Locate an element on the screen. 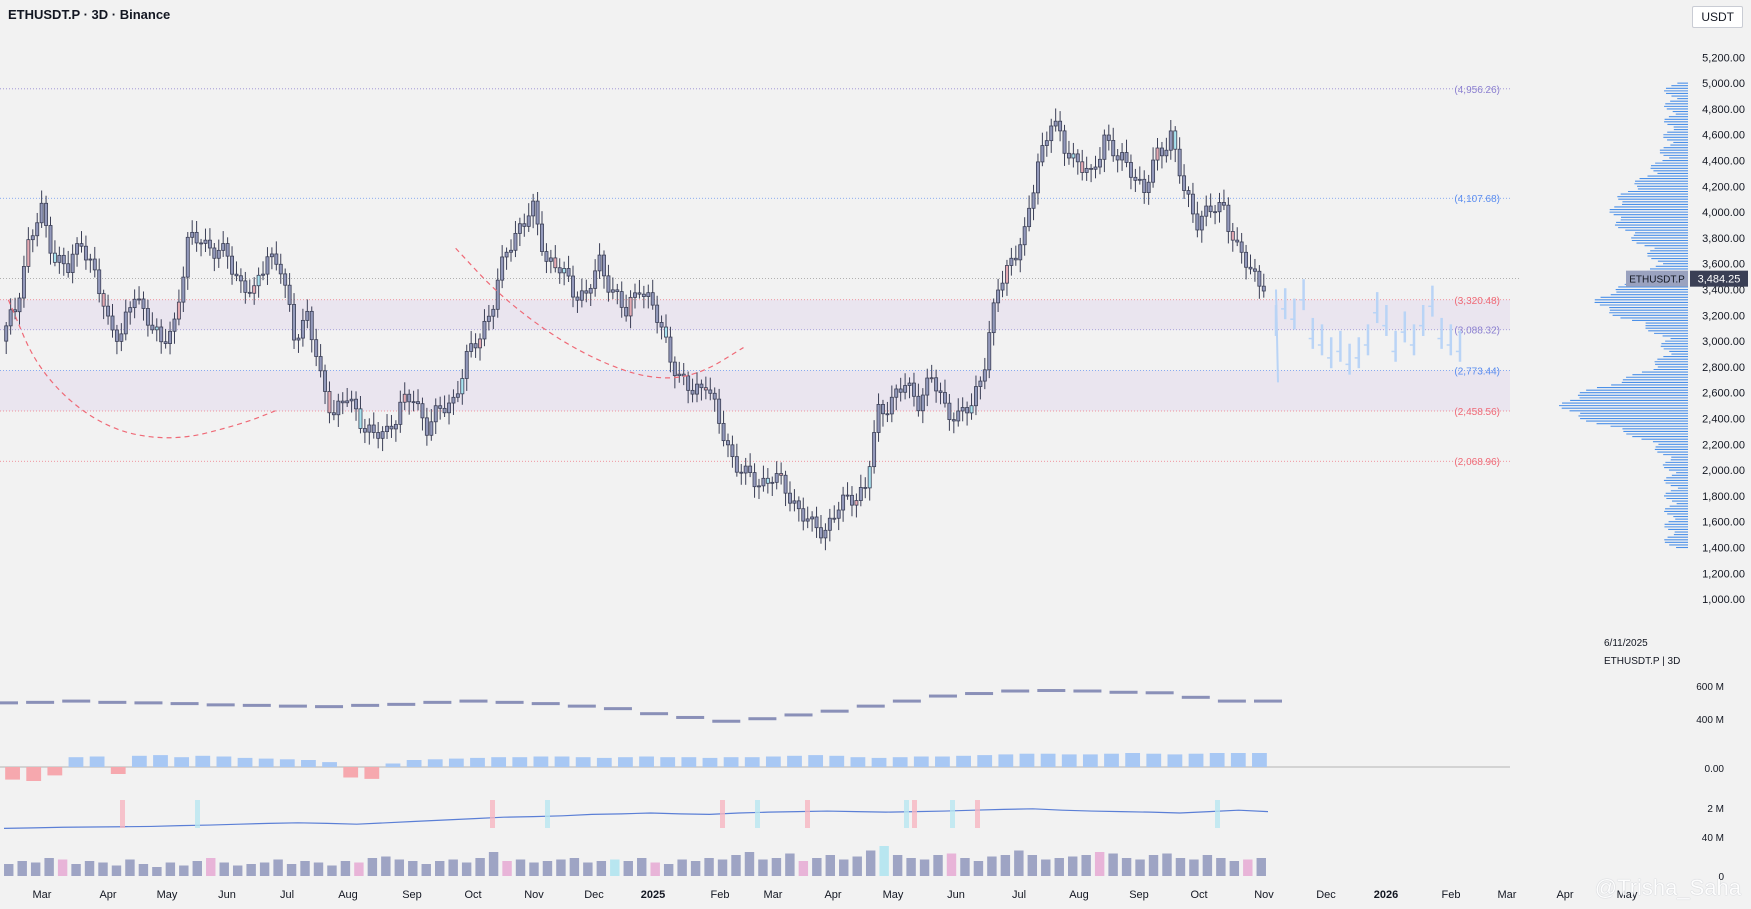 This screenshot has height=909, width=1751. time-label-26: May is located at coordinates (1627, 895).